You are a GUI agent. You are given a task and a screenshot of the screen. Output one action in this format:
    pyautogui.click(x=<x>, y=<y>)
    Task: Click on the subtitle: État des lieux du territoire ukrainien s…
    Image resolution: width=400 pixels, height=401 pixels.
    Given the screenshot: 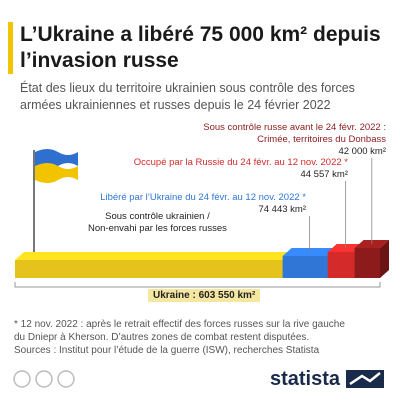 What is the action you would take?
    pyautogui.click(x=187, y=96)
    